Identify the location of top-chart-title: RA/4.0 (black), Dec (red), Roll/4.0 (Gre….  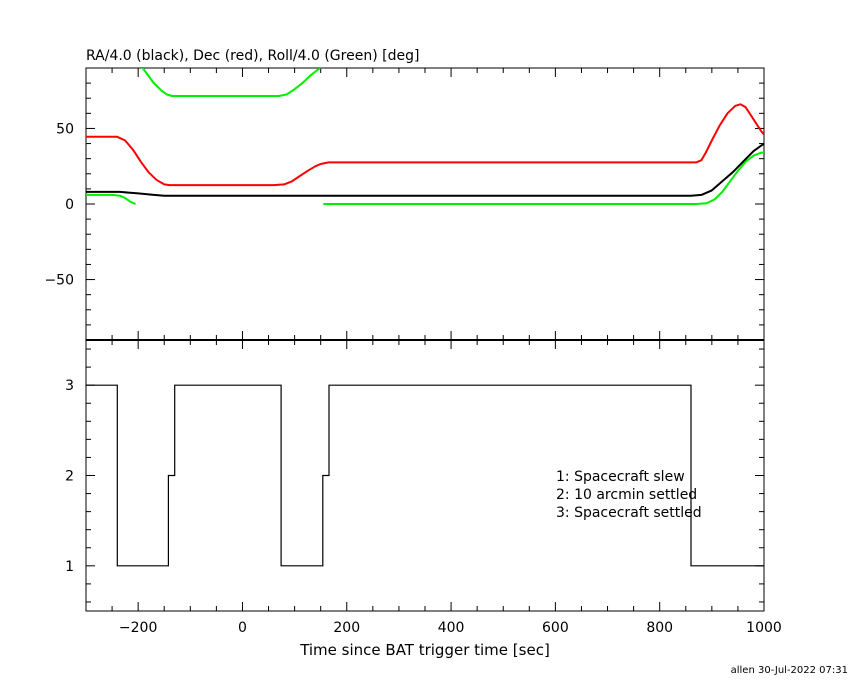
(252, 56).